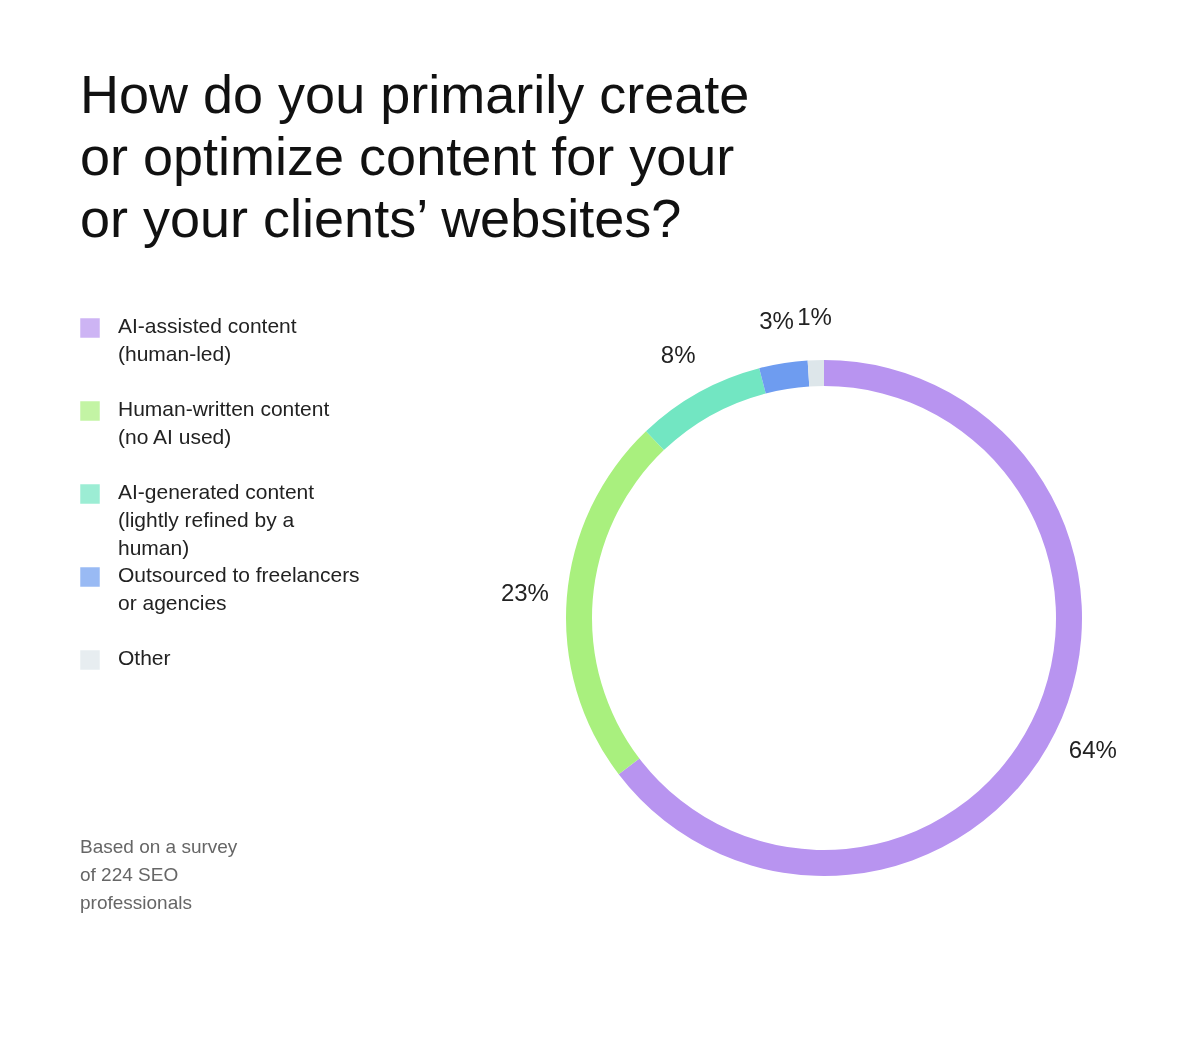 The width and height of the screenshot is (1200, 1059). I want to click on data-label: 64%, so click(1092, 750).